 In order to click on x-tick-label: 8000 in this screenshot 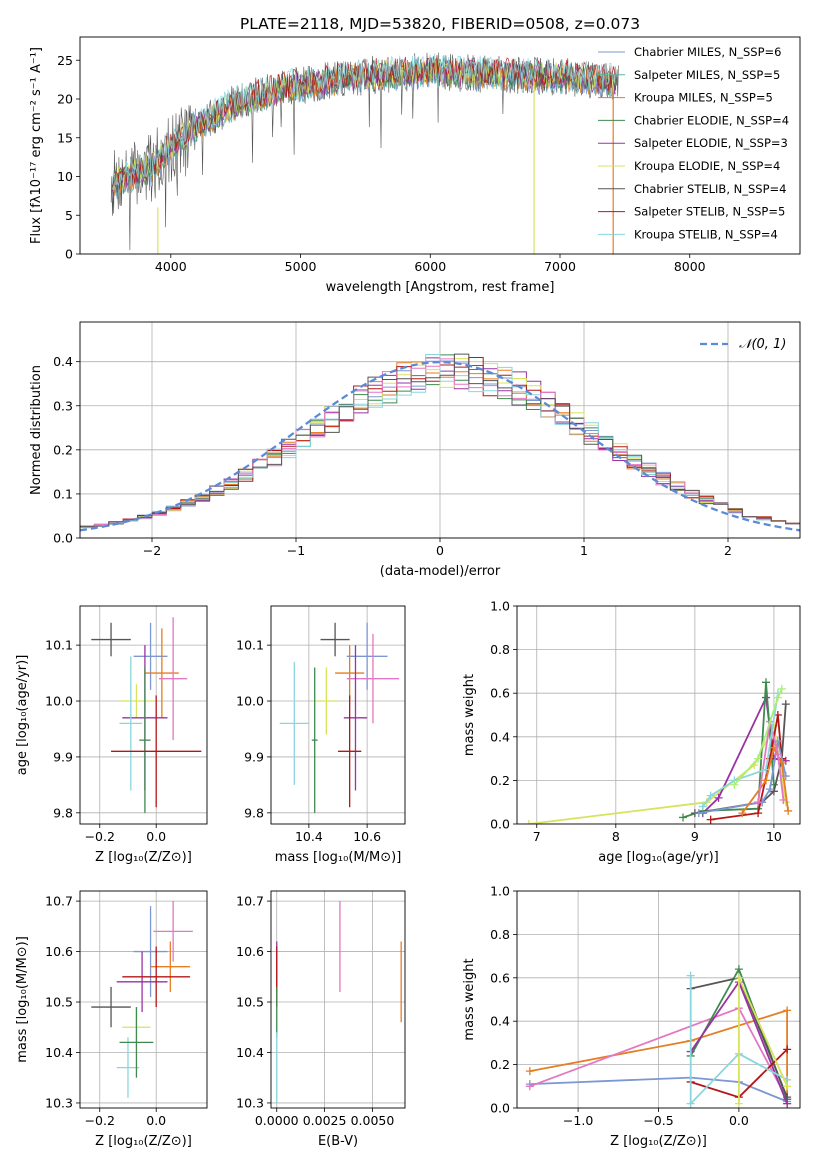, I will do `click(690, 266)`.